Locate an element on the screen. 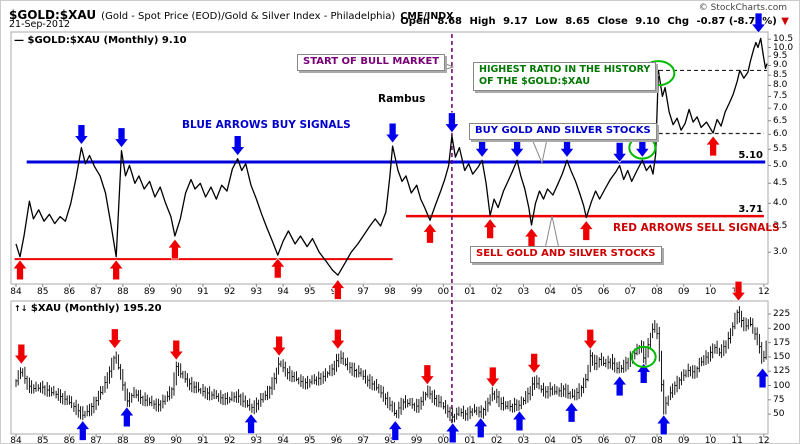 The height and width of the screenshot is (444, 800). price-down-triangle-icon: ▼ is located at coordinates (785, 21).